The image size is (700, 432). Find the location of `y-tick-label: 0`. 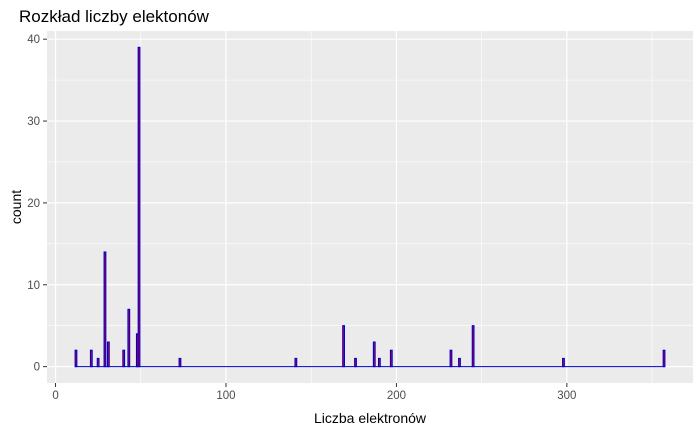

y-tick-label: 0 is located at coordinates (37, 368).